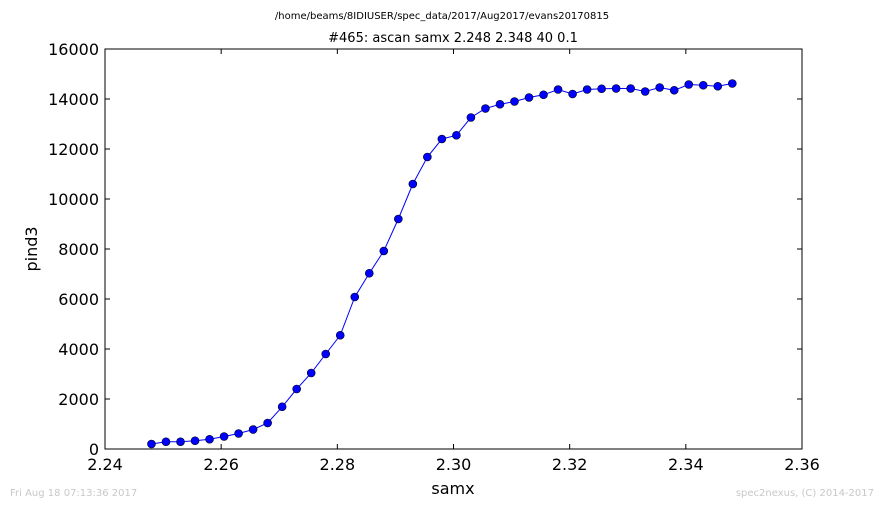 Image resolution: width=884 pixels, height=509 pixels. Describe the element at coordinates (78, 399) in the screenshot. I see `y-tick-label: 2000` at that location.